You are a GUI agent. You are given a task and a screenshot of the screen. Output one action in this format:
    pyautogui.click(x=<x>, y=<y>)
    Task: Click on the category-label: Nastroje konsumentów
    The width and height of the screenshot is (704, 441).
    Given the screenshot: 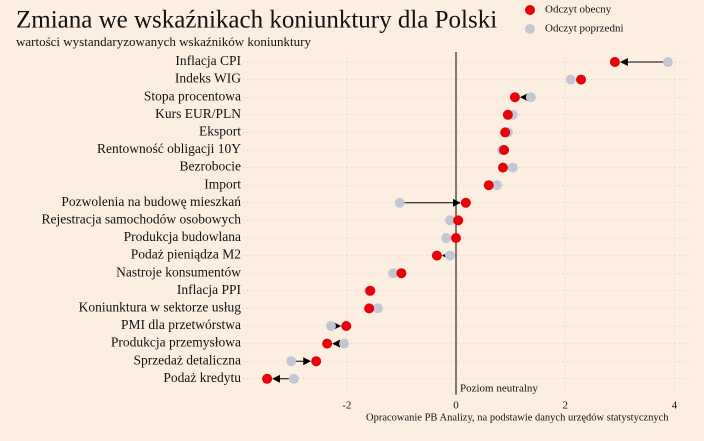 What is the action you would take?
    pyautogui.click(x=178, y=271)
    